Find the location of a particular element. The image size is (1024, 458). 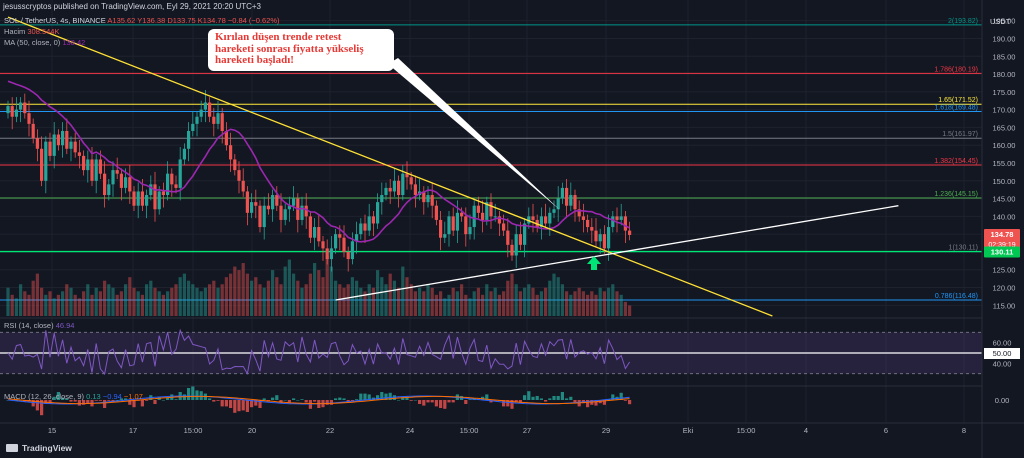

ohlc-low: D133.75 is located at coordinates (181, 20).